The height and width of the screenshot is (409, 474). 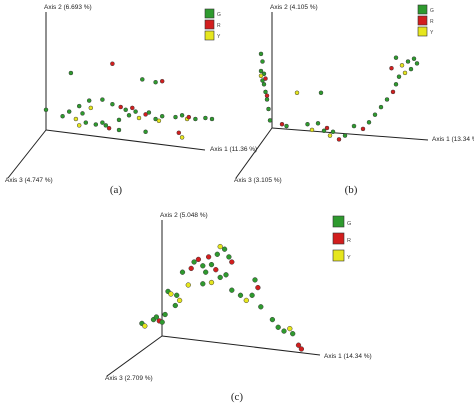 I want to click on axis-3-label: Axis 3 (3.105 %), so click(x=258, y=180).